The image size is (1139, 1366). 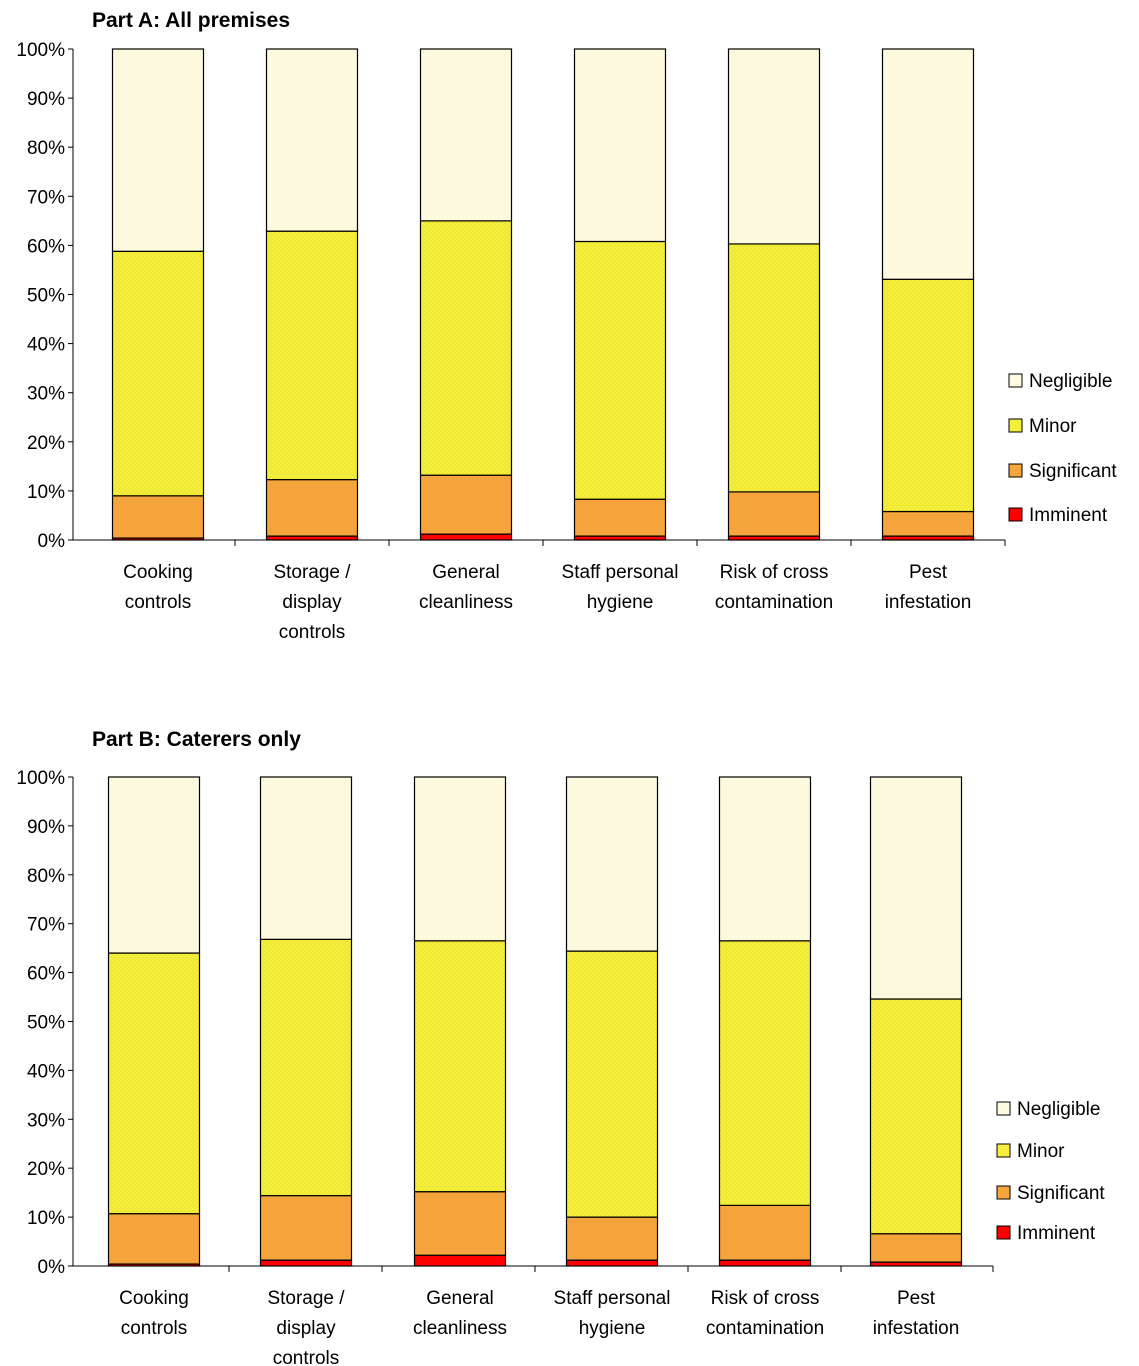 I want to click on x-category-label: General, so click(x=460, y=1298).